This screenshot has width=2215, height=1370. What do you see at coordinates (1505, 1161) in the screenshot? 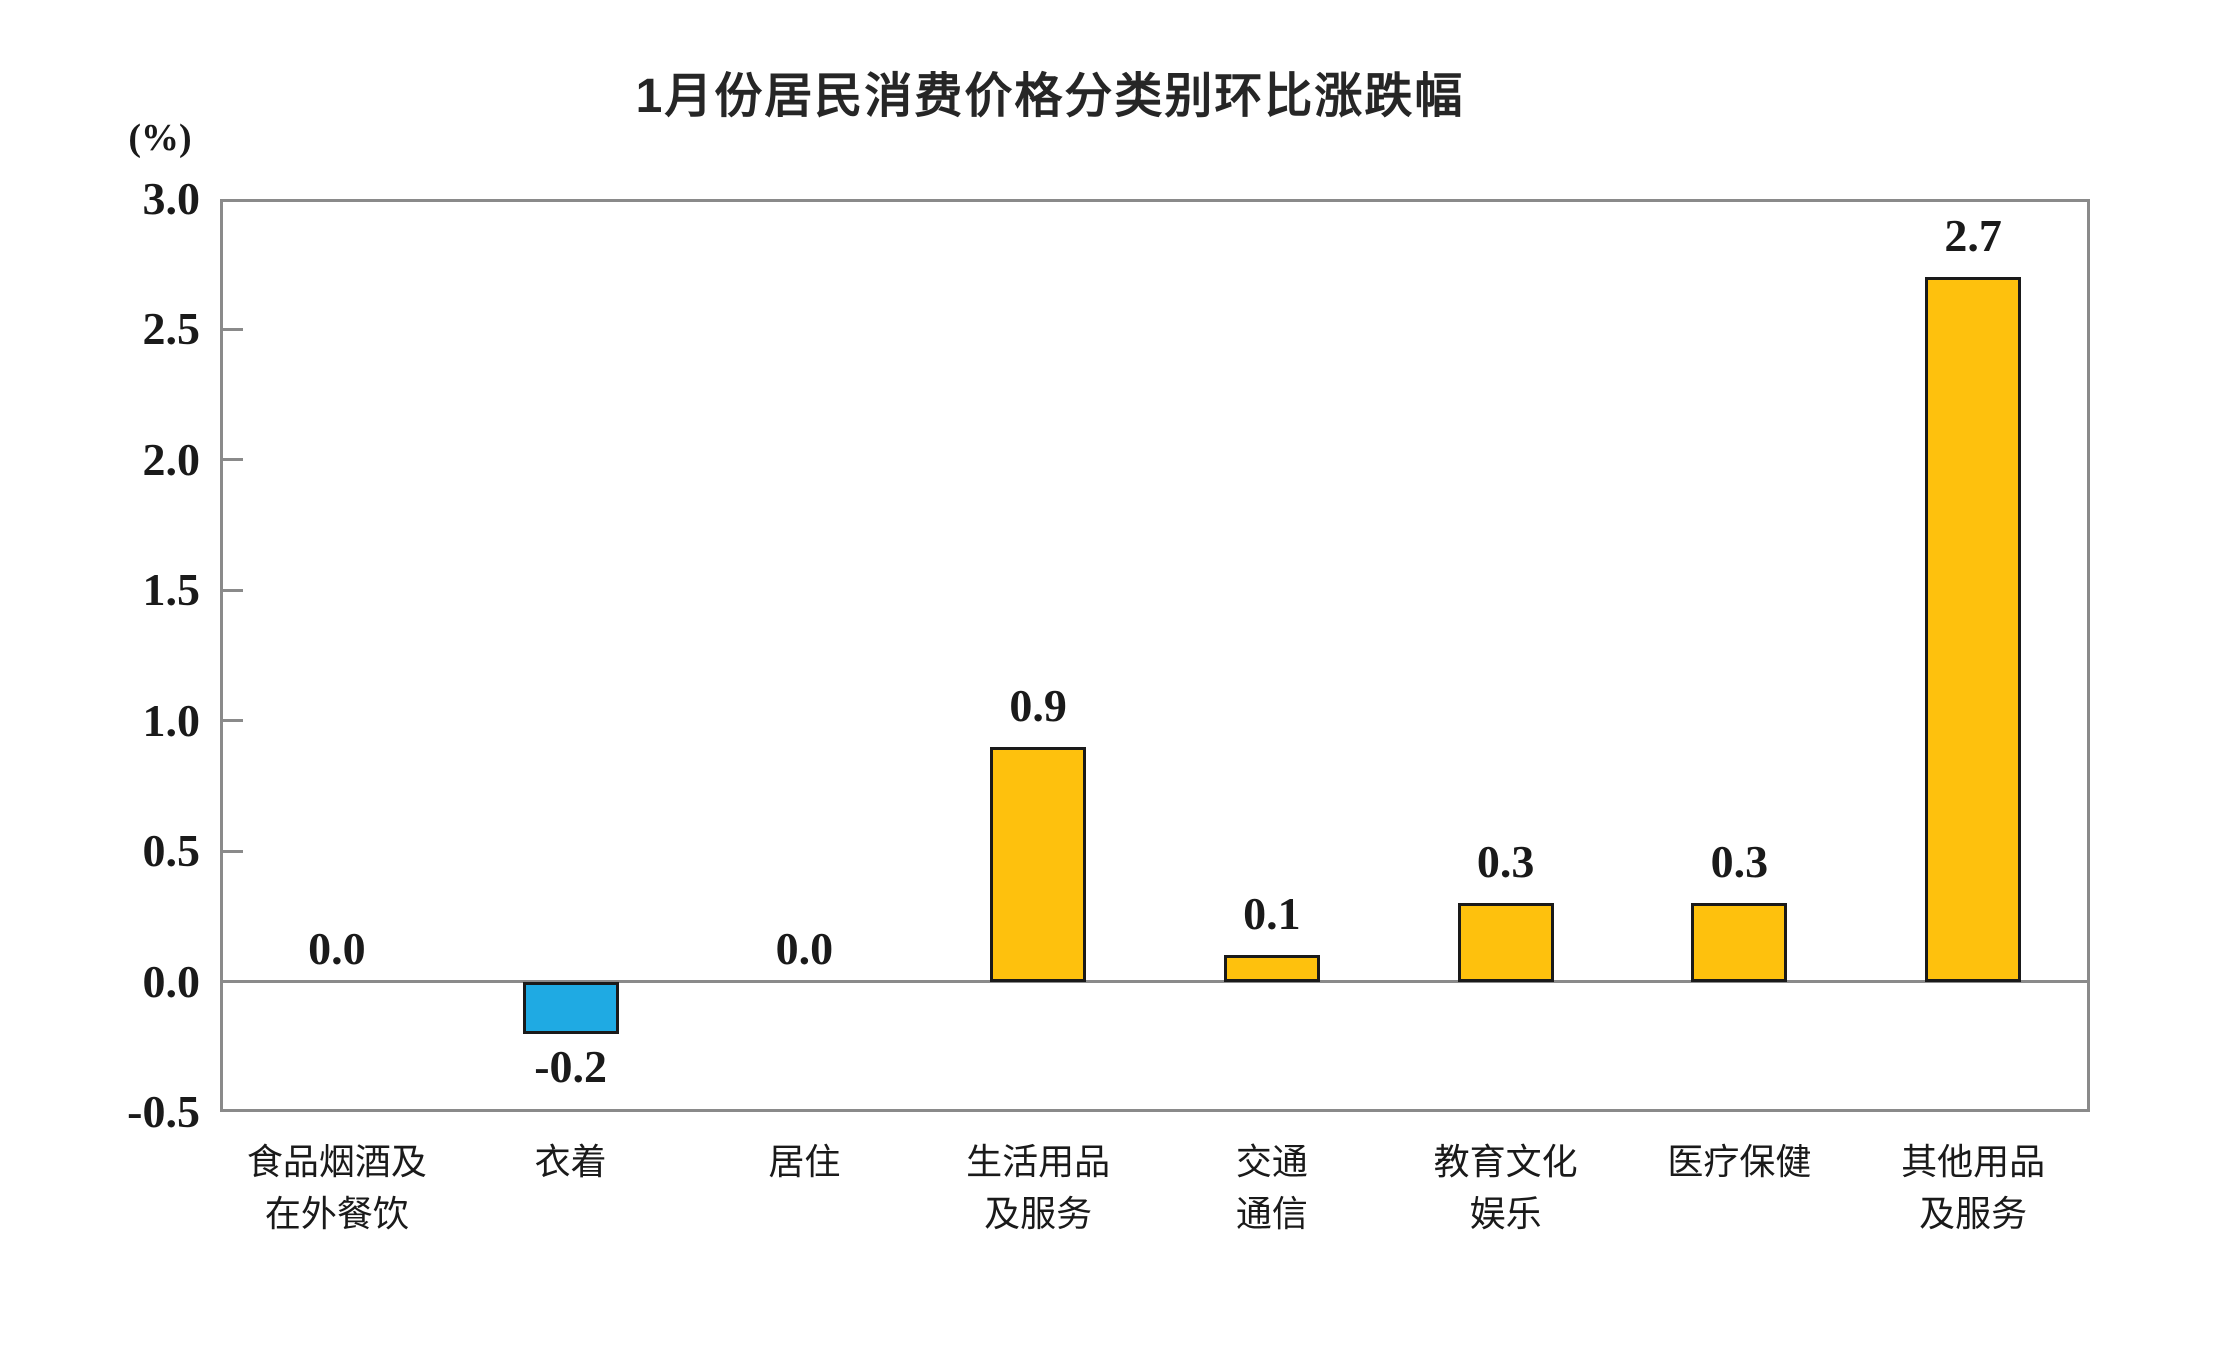
I see `x-category-label-line: 教育文化` at bounding box center [1505, 1161].